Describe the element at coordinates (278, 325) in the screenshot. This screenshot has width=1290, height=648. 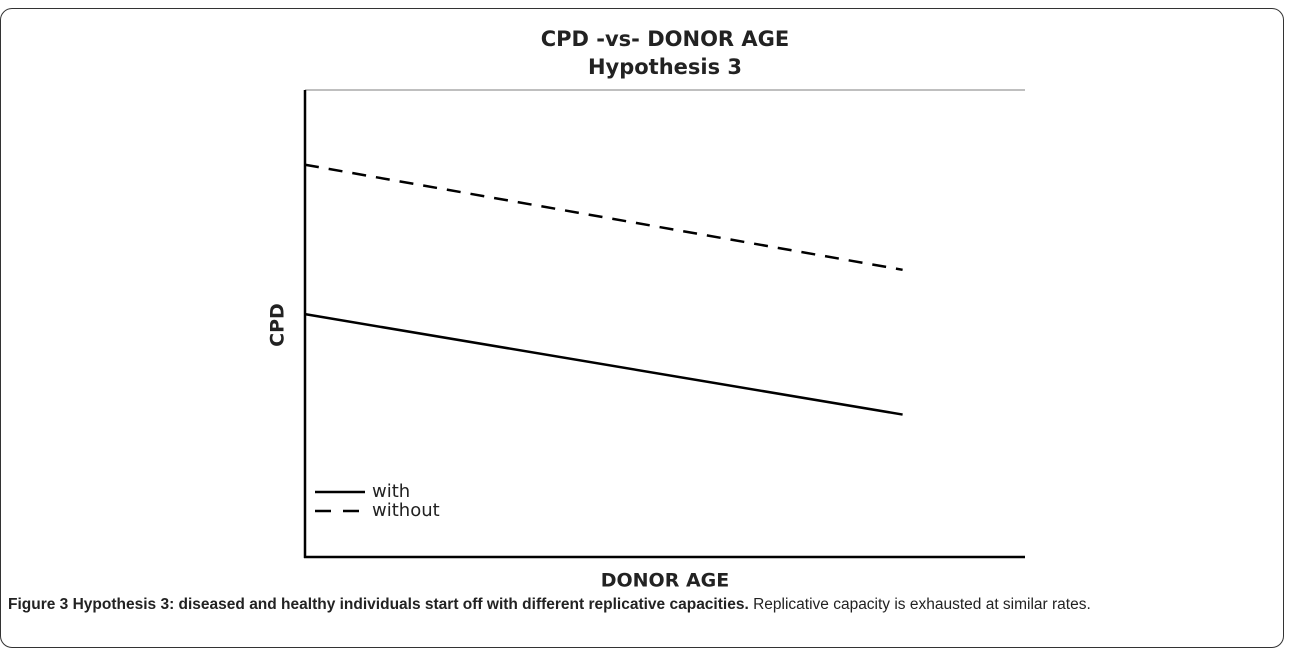
I see `y-axis-label: CPD` at that location.